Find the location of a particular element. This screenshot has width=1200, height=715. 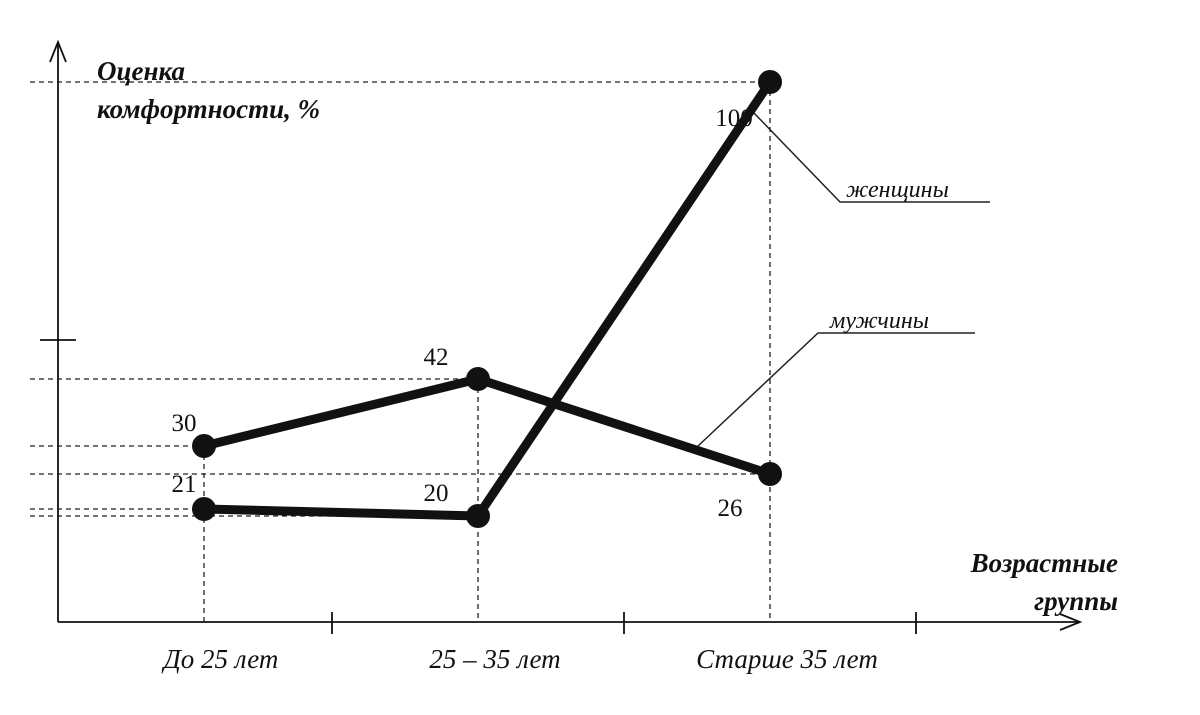

y-axis-title-line1: Оценка is located at coordinates (141, 71).